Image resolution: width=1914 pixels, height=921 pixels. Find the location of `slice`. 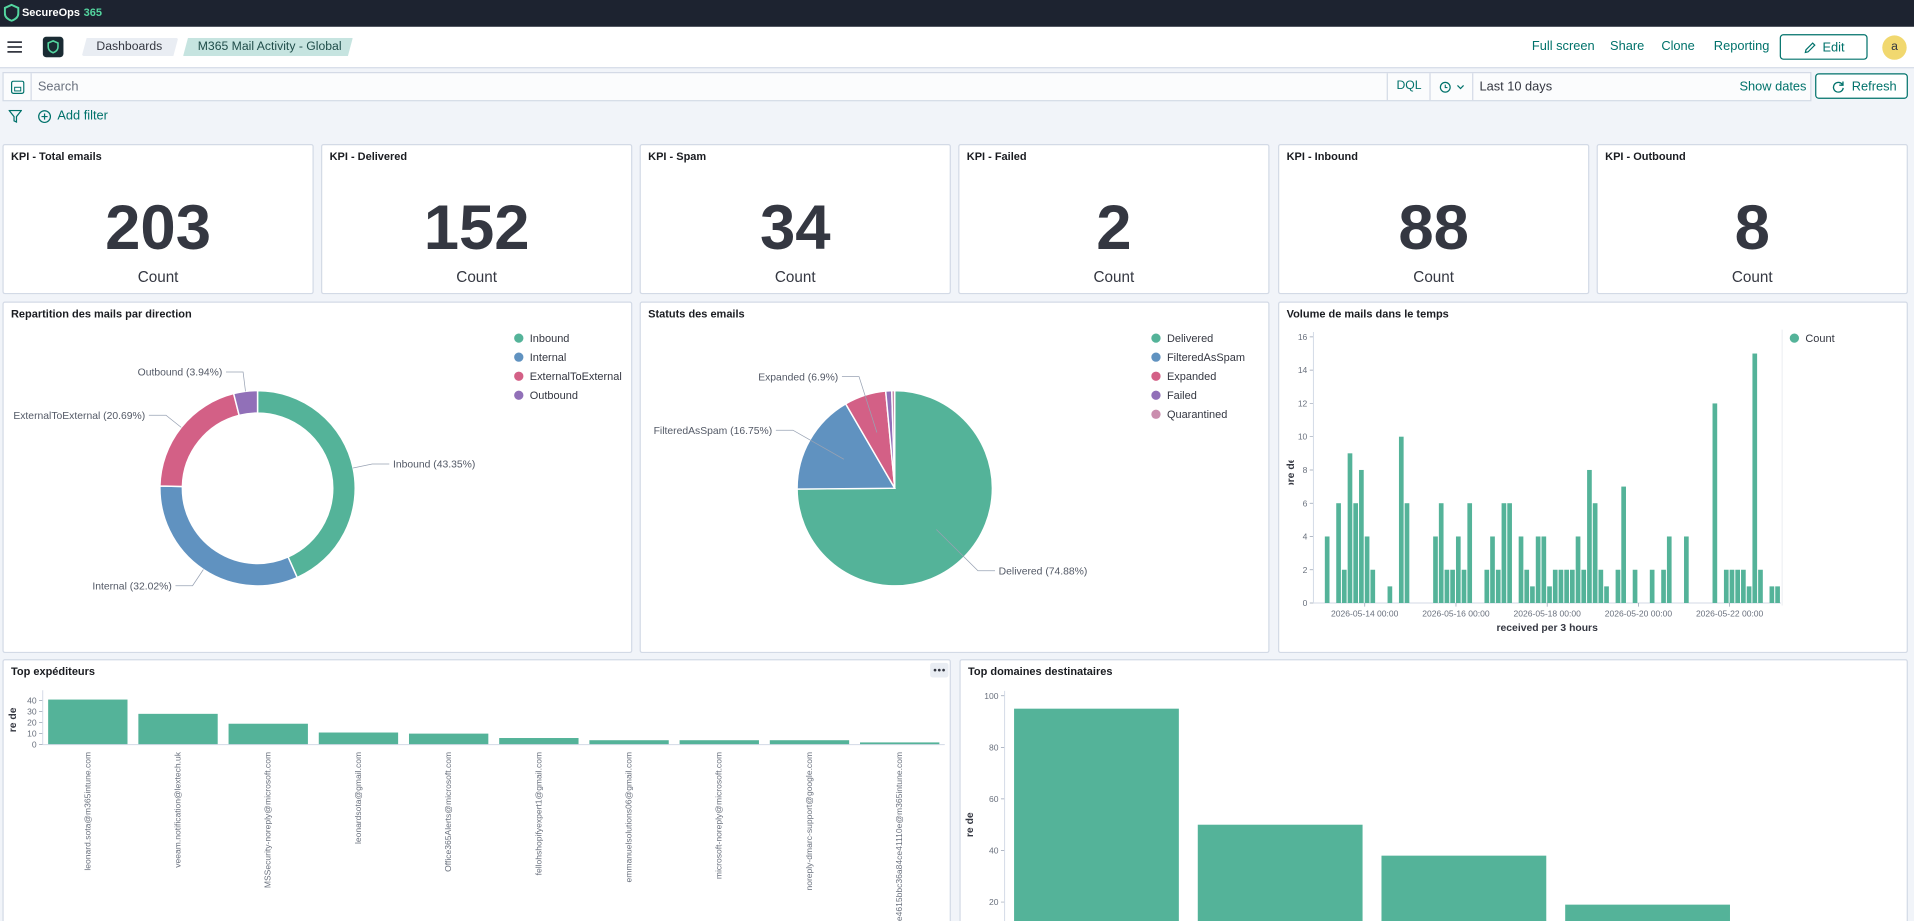

slice is located at coordinates (893, 439).